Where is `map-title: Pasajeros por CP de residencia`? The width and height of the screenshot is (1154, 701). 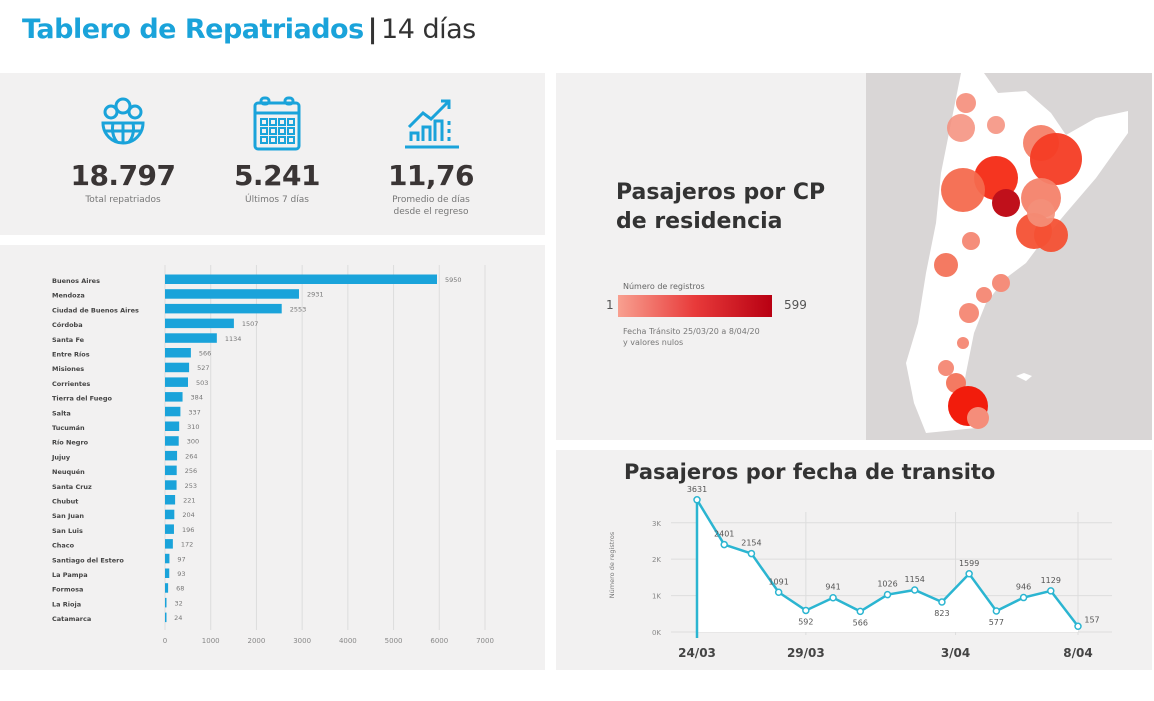 map-title: Pasajeros por CP de residencia is located at coordinates (721, 207).